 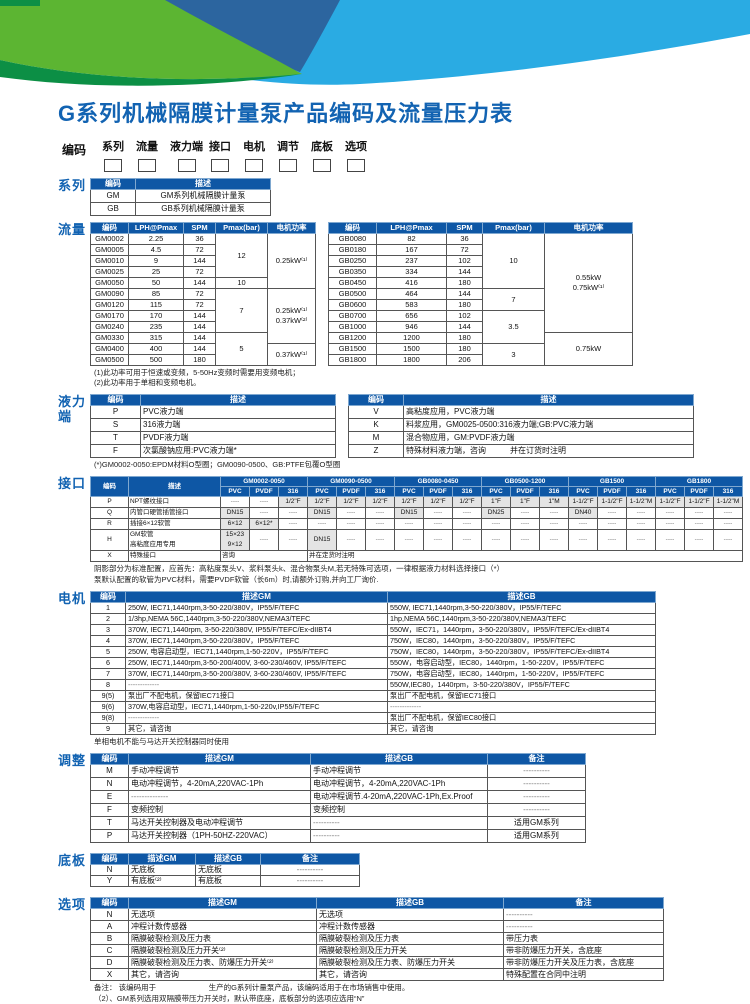 I want to click on header-cell: 电机功率, so click(x=291, y=228).